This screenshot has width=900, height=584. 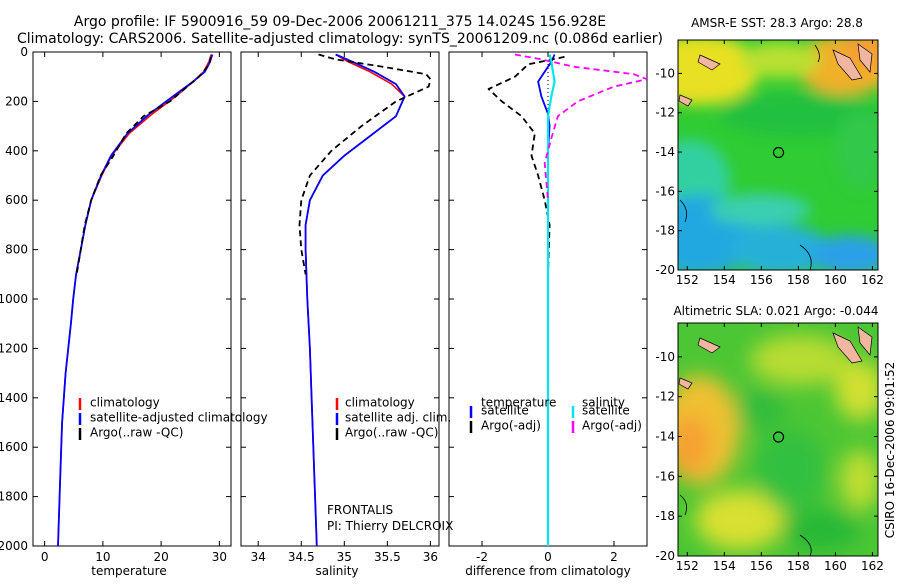 I want to click on x-tick-label: 36, so click(x=430, y=557).